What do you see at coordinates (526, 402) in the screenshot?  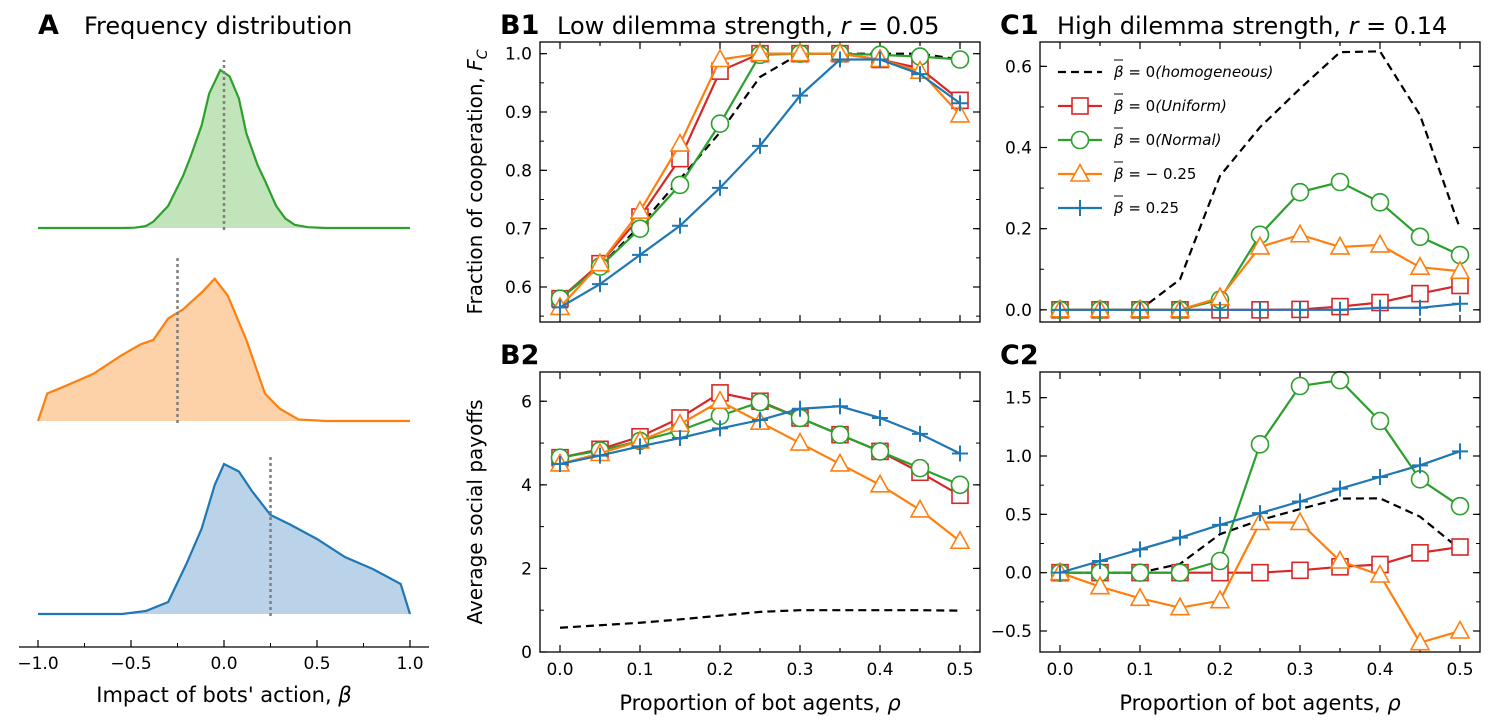 I see `y-tick-label: 6` at bounding box center [526, 402].